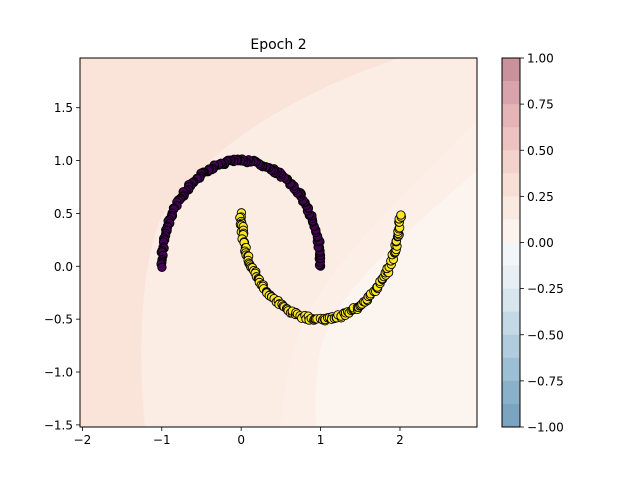 This screenshot has height=480, width=640. Describe the element at coordinates (540, 59) in the screenshot. I see `colorbar-tick-label: 1.00` at that location.